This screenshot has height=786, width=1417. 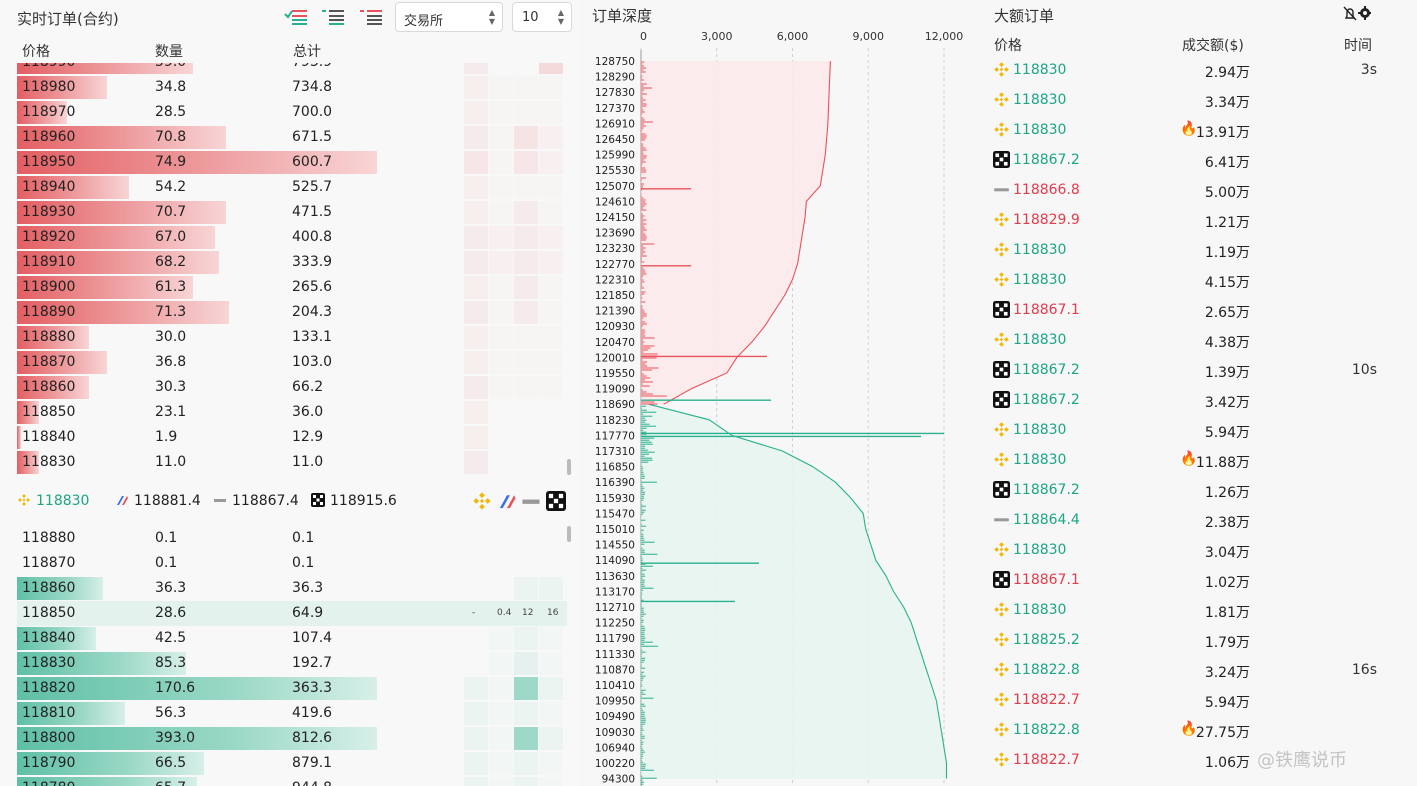 I want to click on bid-row: - 0.4 12 16 118850 28.6 64.9, so click(x=292, y=613).